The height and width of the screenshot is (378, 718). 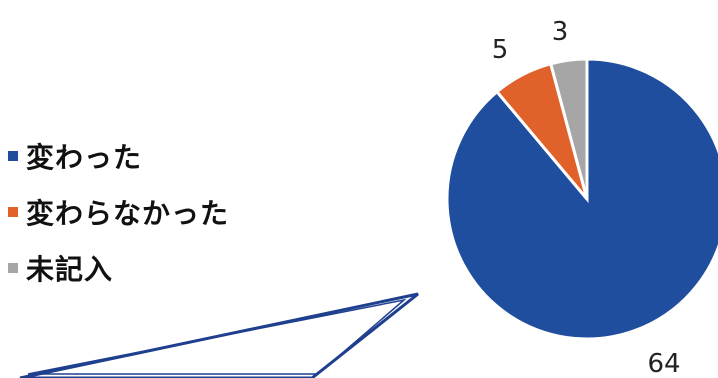 I want to click on legend-label: 変わった, so click(x=84, y=157).